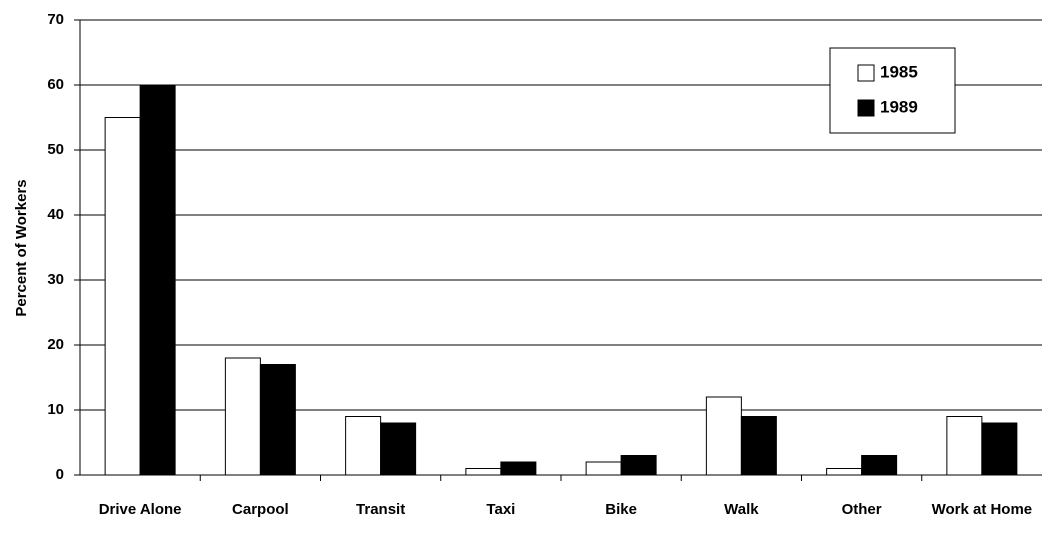  I want to click on x-tick-label: Carpool, so click(260, 509).